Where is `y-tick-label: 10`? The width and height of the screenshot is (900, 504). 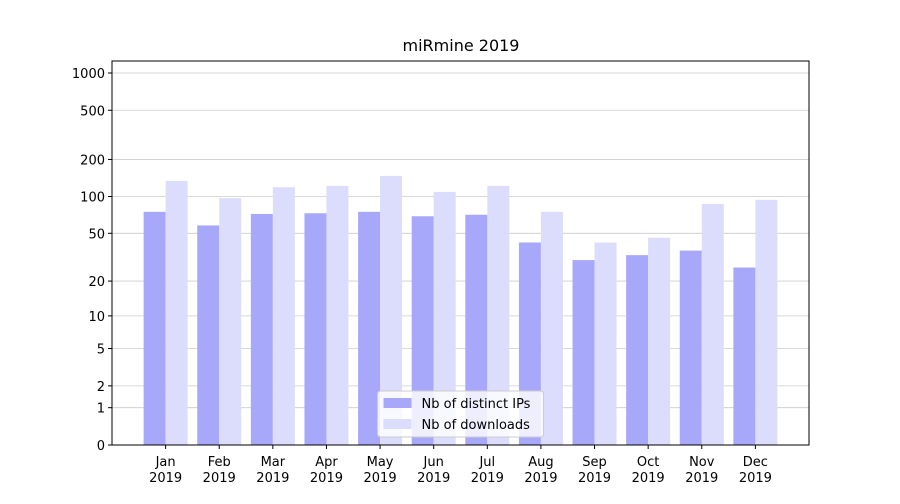 y-tick-label: 10 is located at coordinates (96, 317).